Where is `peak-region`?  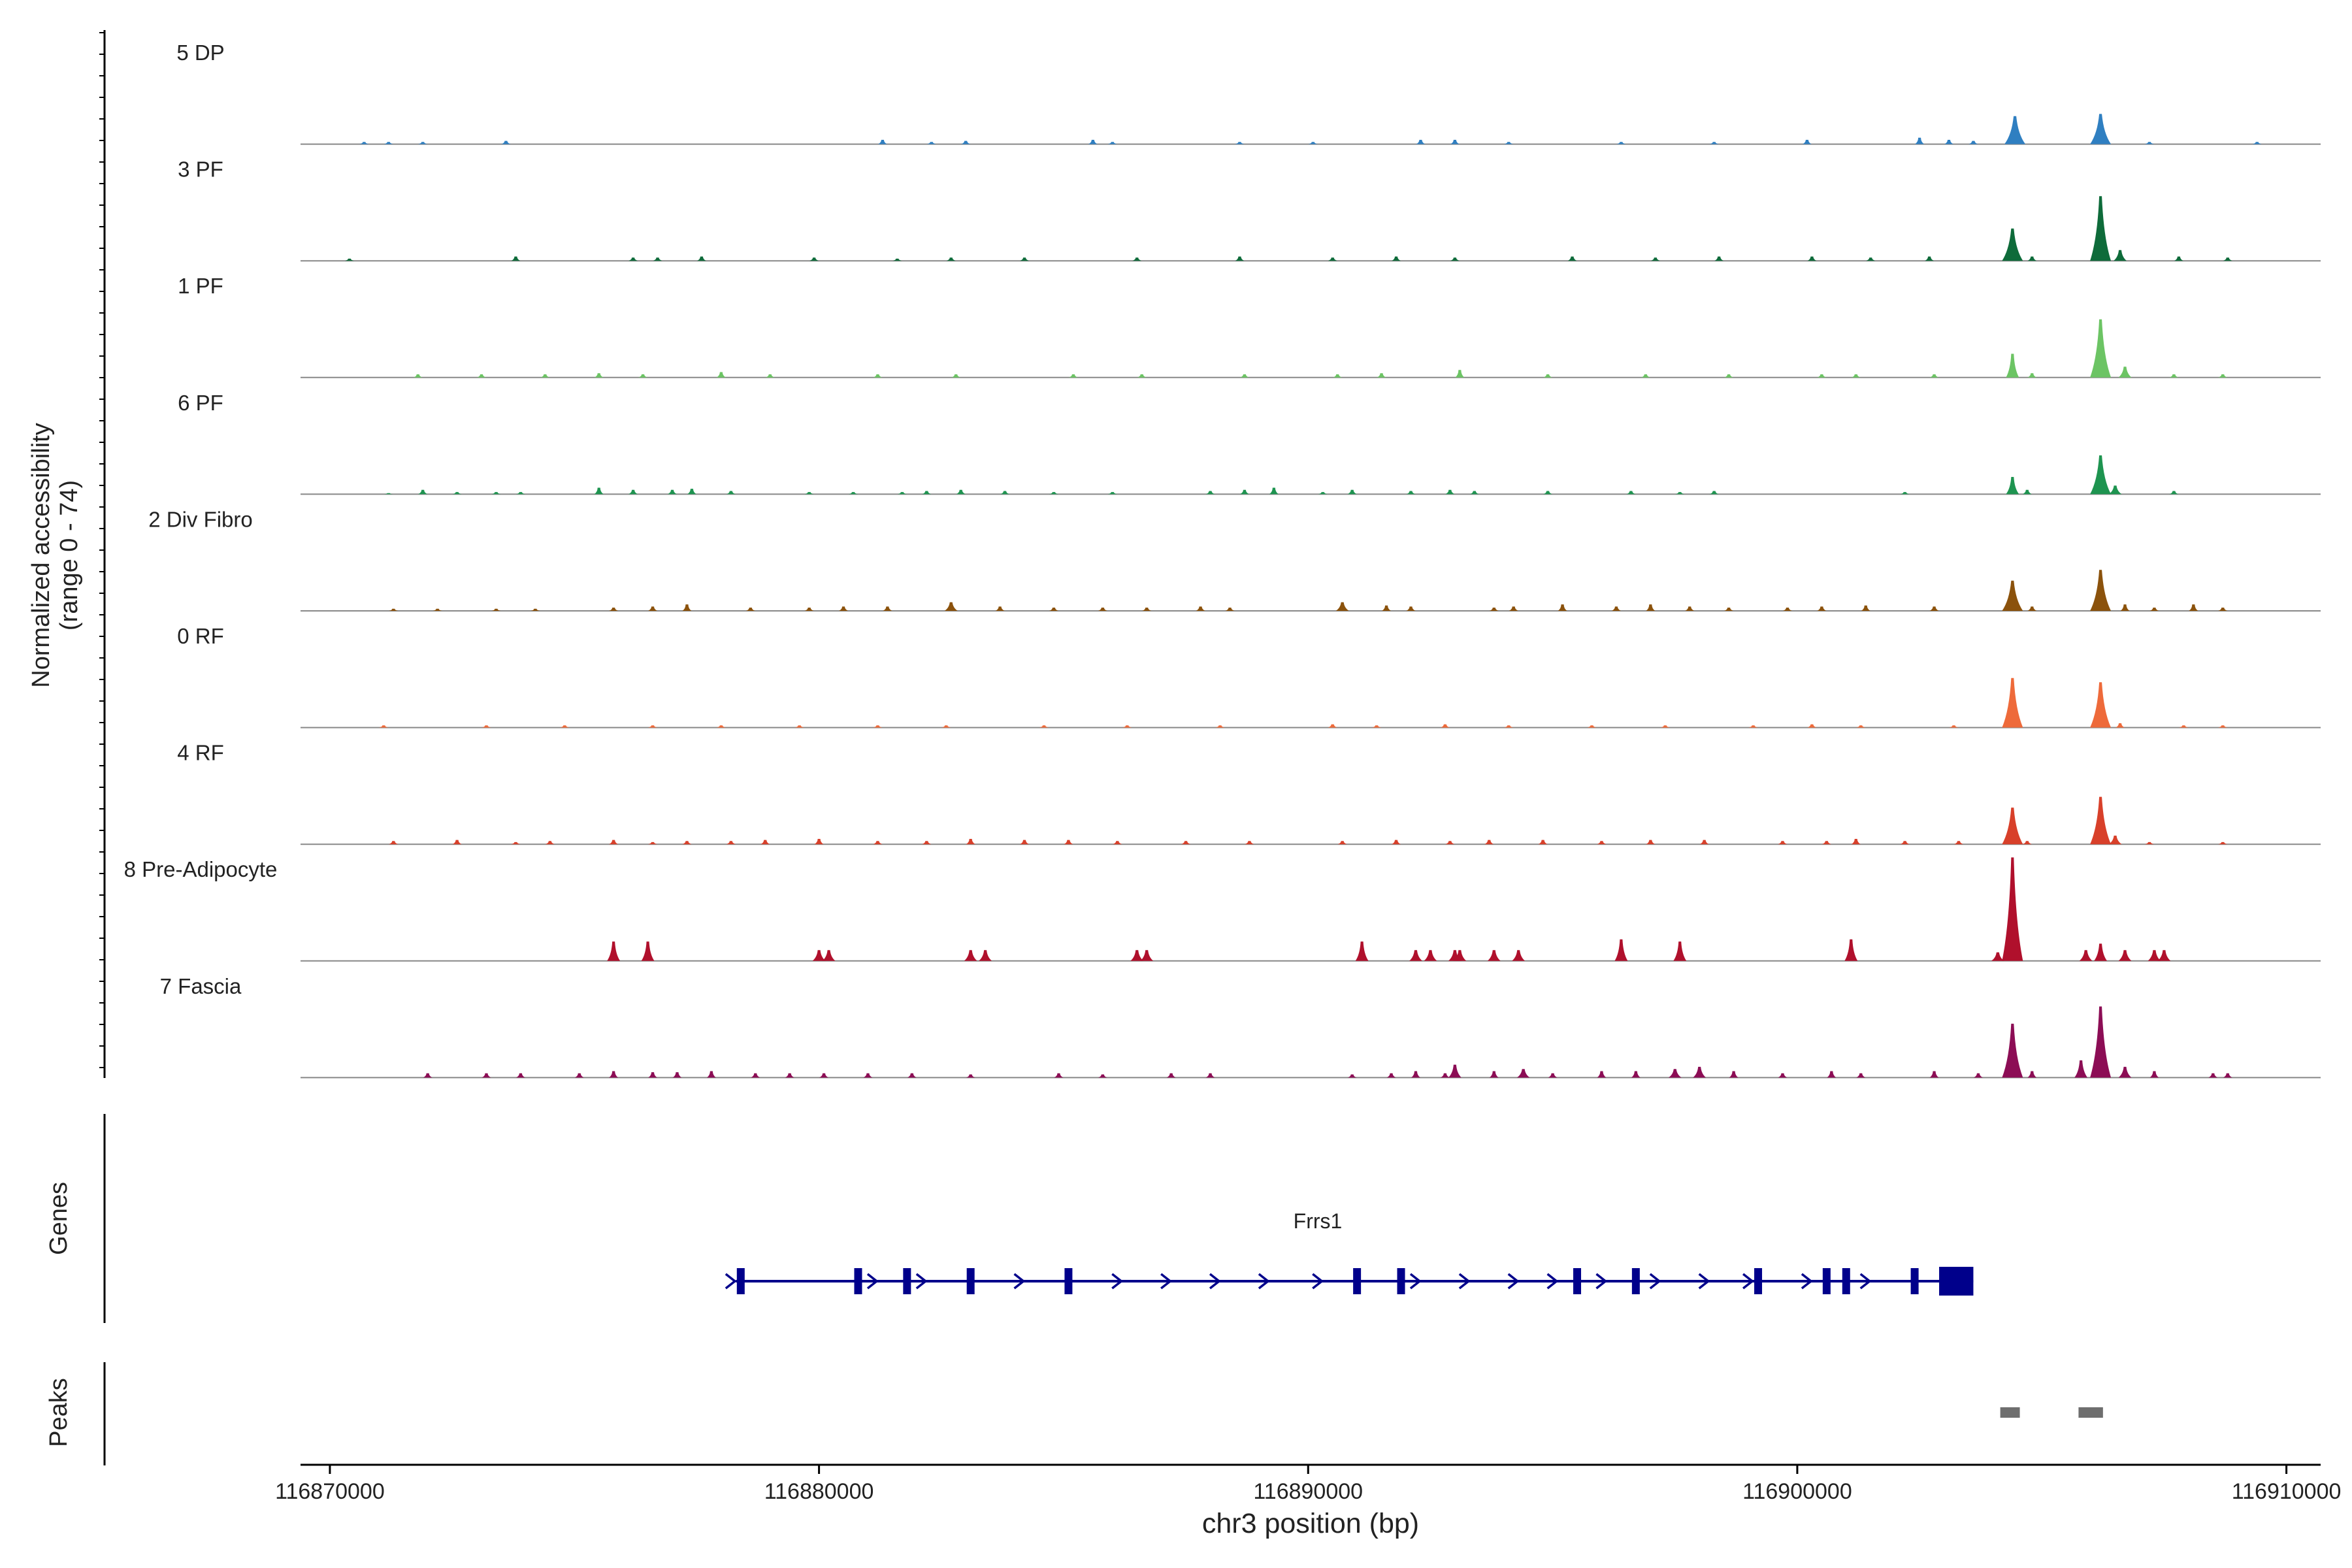
peak-region is located at coordinates (2090, 1412).